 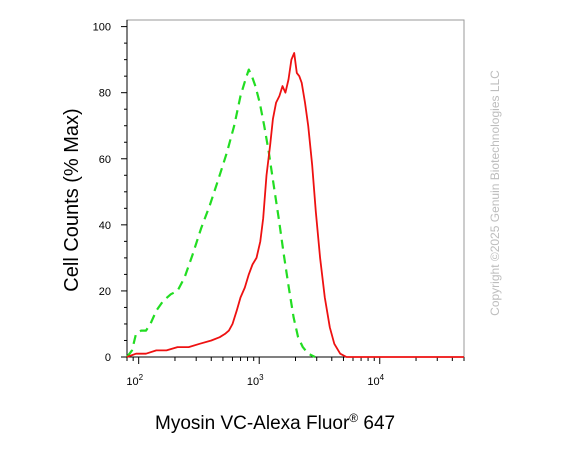 I want to click on x-tick-exponent: 3, so click(x=261, y=377).